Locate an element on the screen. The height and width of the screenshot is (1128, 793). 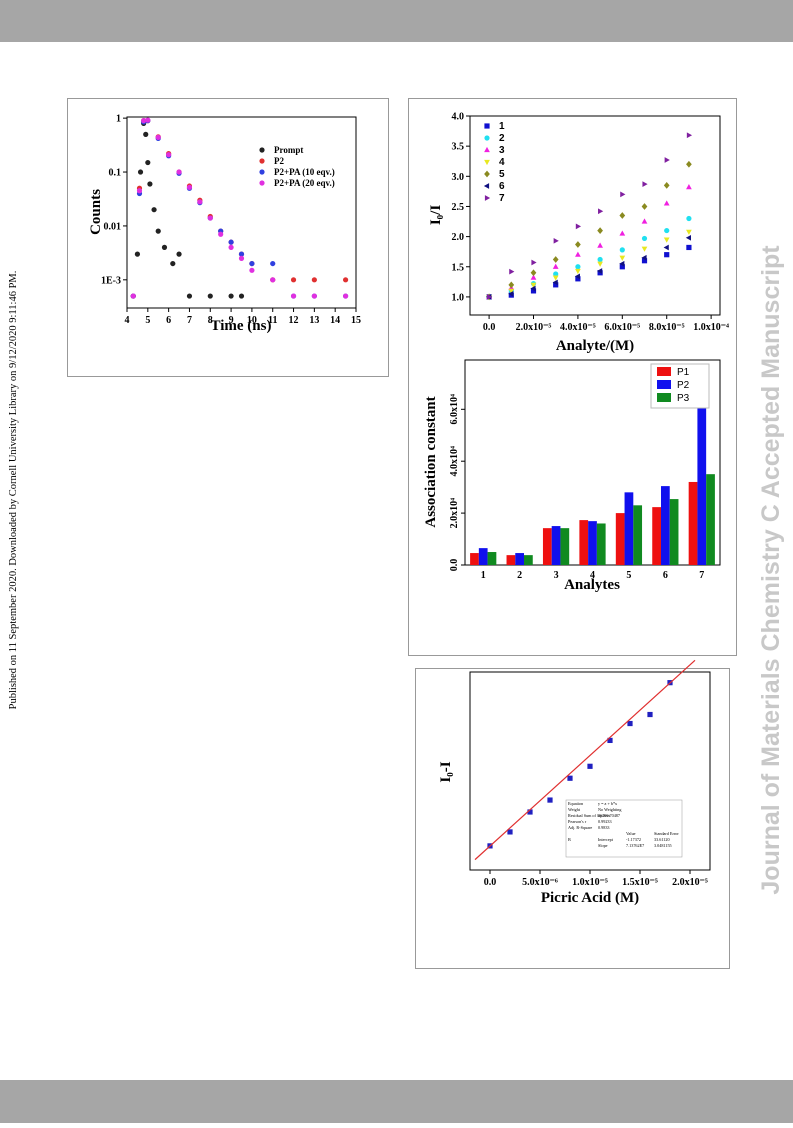
y-tick-label: 2.0x10⁴ is located at coordinates (454, 513).